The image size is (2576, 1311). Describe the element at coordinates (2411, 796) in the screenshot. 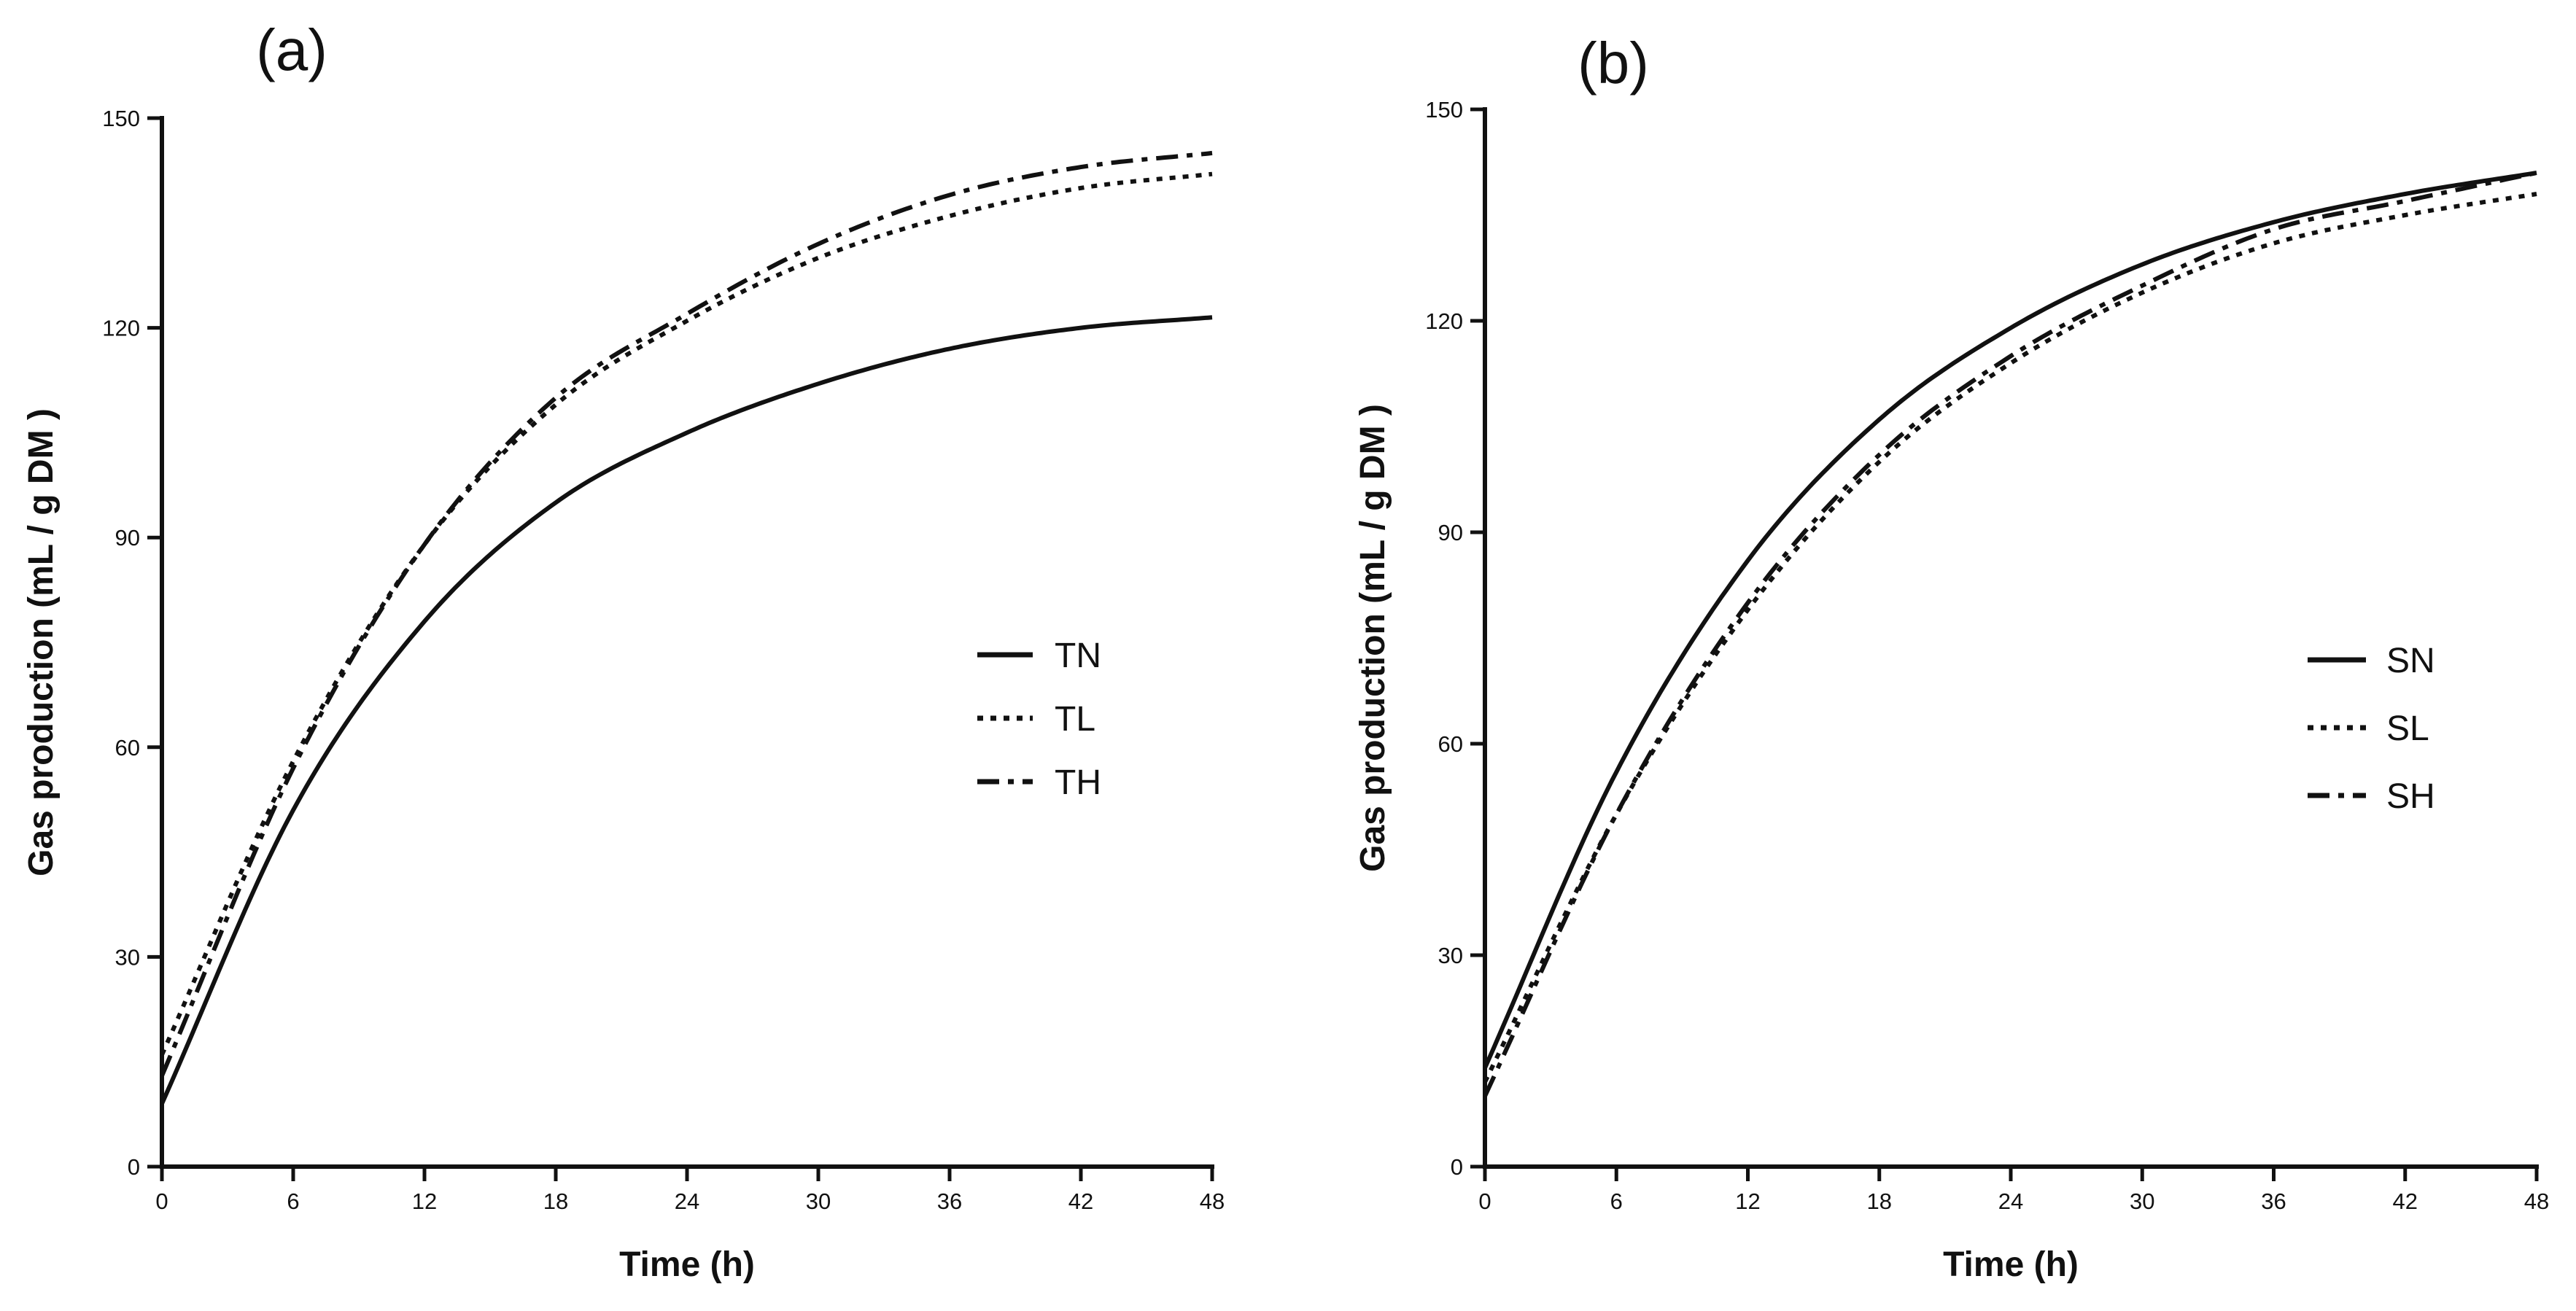

I see `legend-label-sh: SH` at that location.